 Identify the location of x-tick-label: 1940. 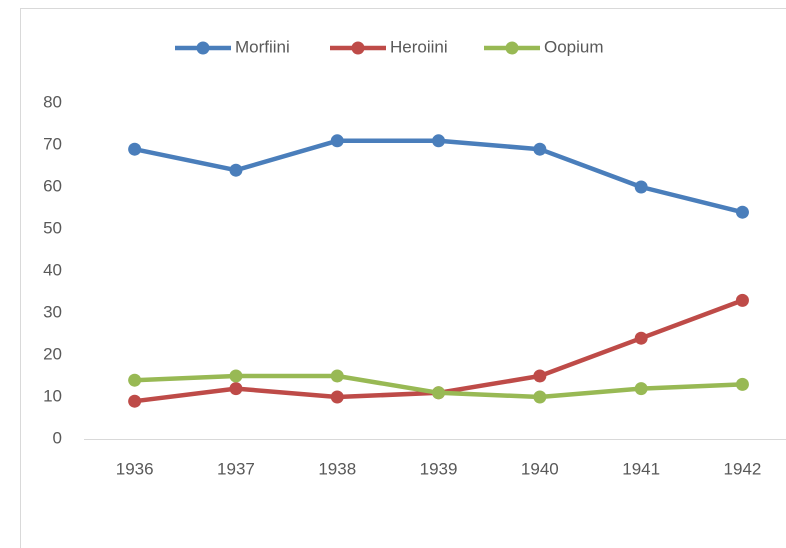
(540, 468).